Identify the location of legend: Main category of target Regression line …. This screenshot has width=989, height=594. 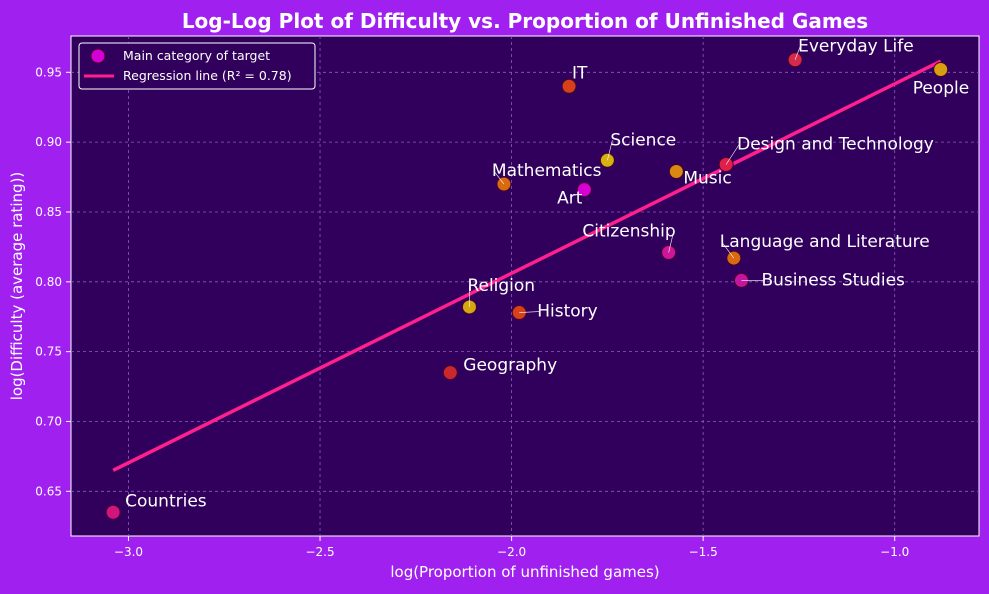
(197, 66).